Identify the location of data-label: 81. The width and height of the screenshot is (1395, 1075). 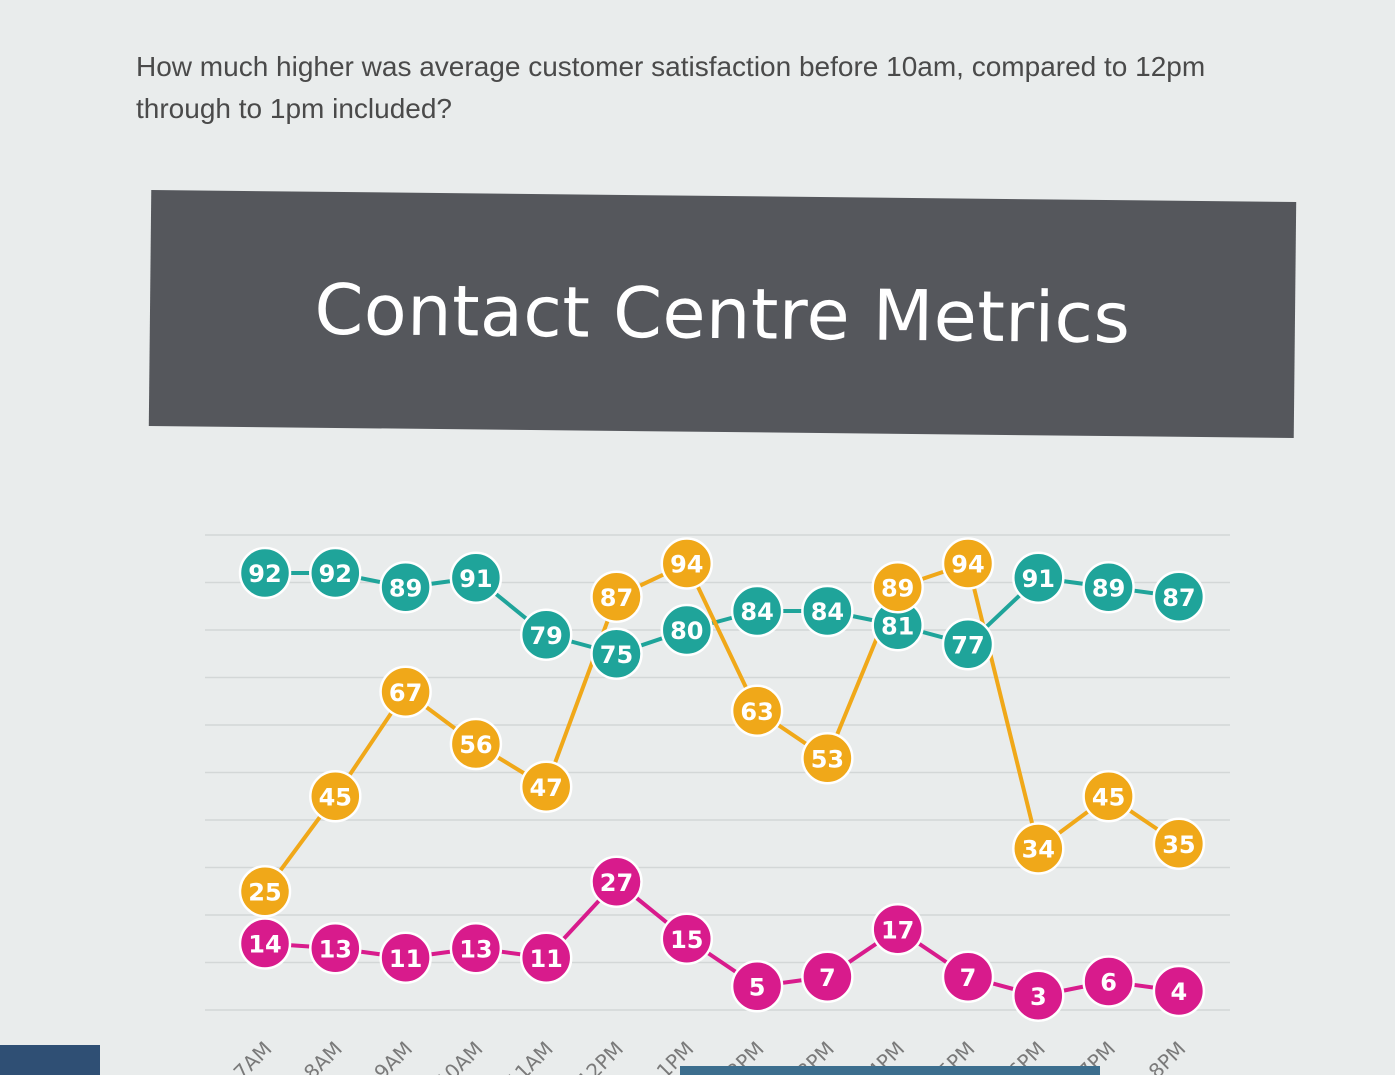
(897, 626).